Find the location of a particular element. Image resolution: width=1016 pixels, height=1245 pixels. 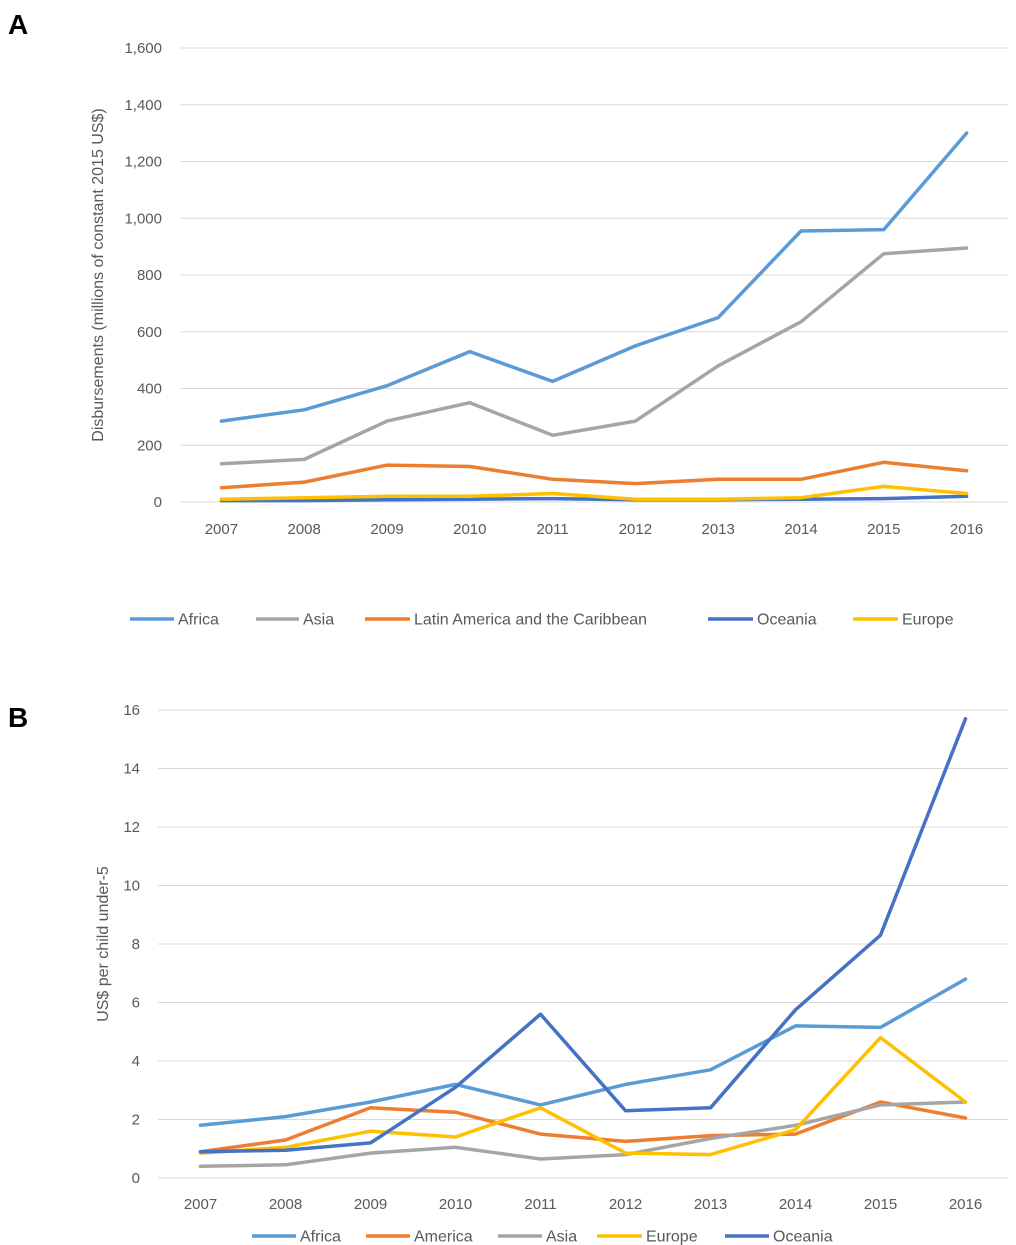

chart-b-xtick-label: 2008 is located at coordinates (285, 1204).